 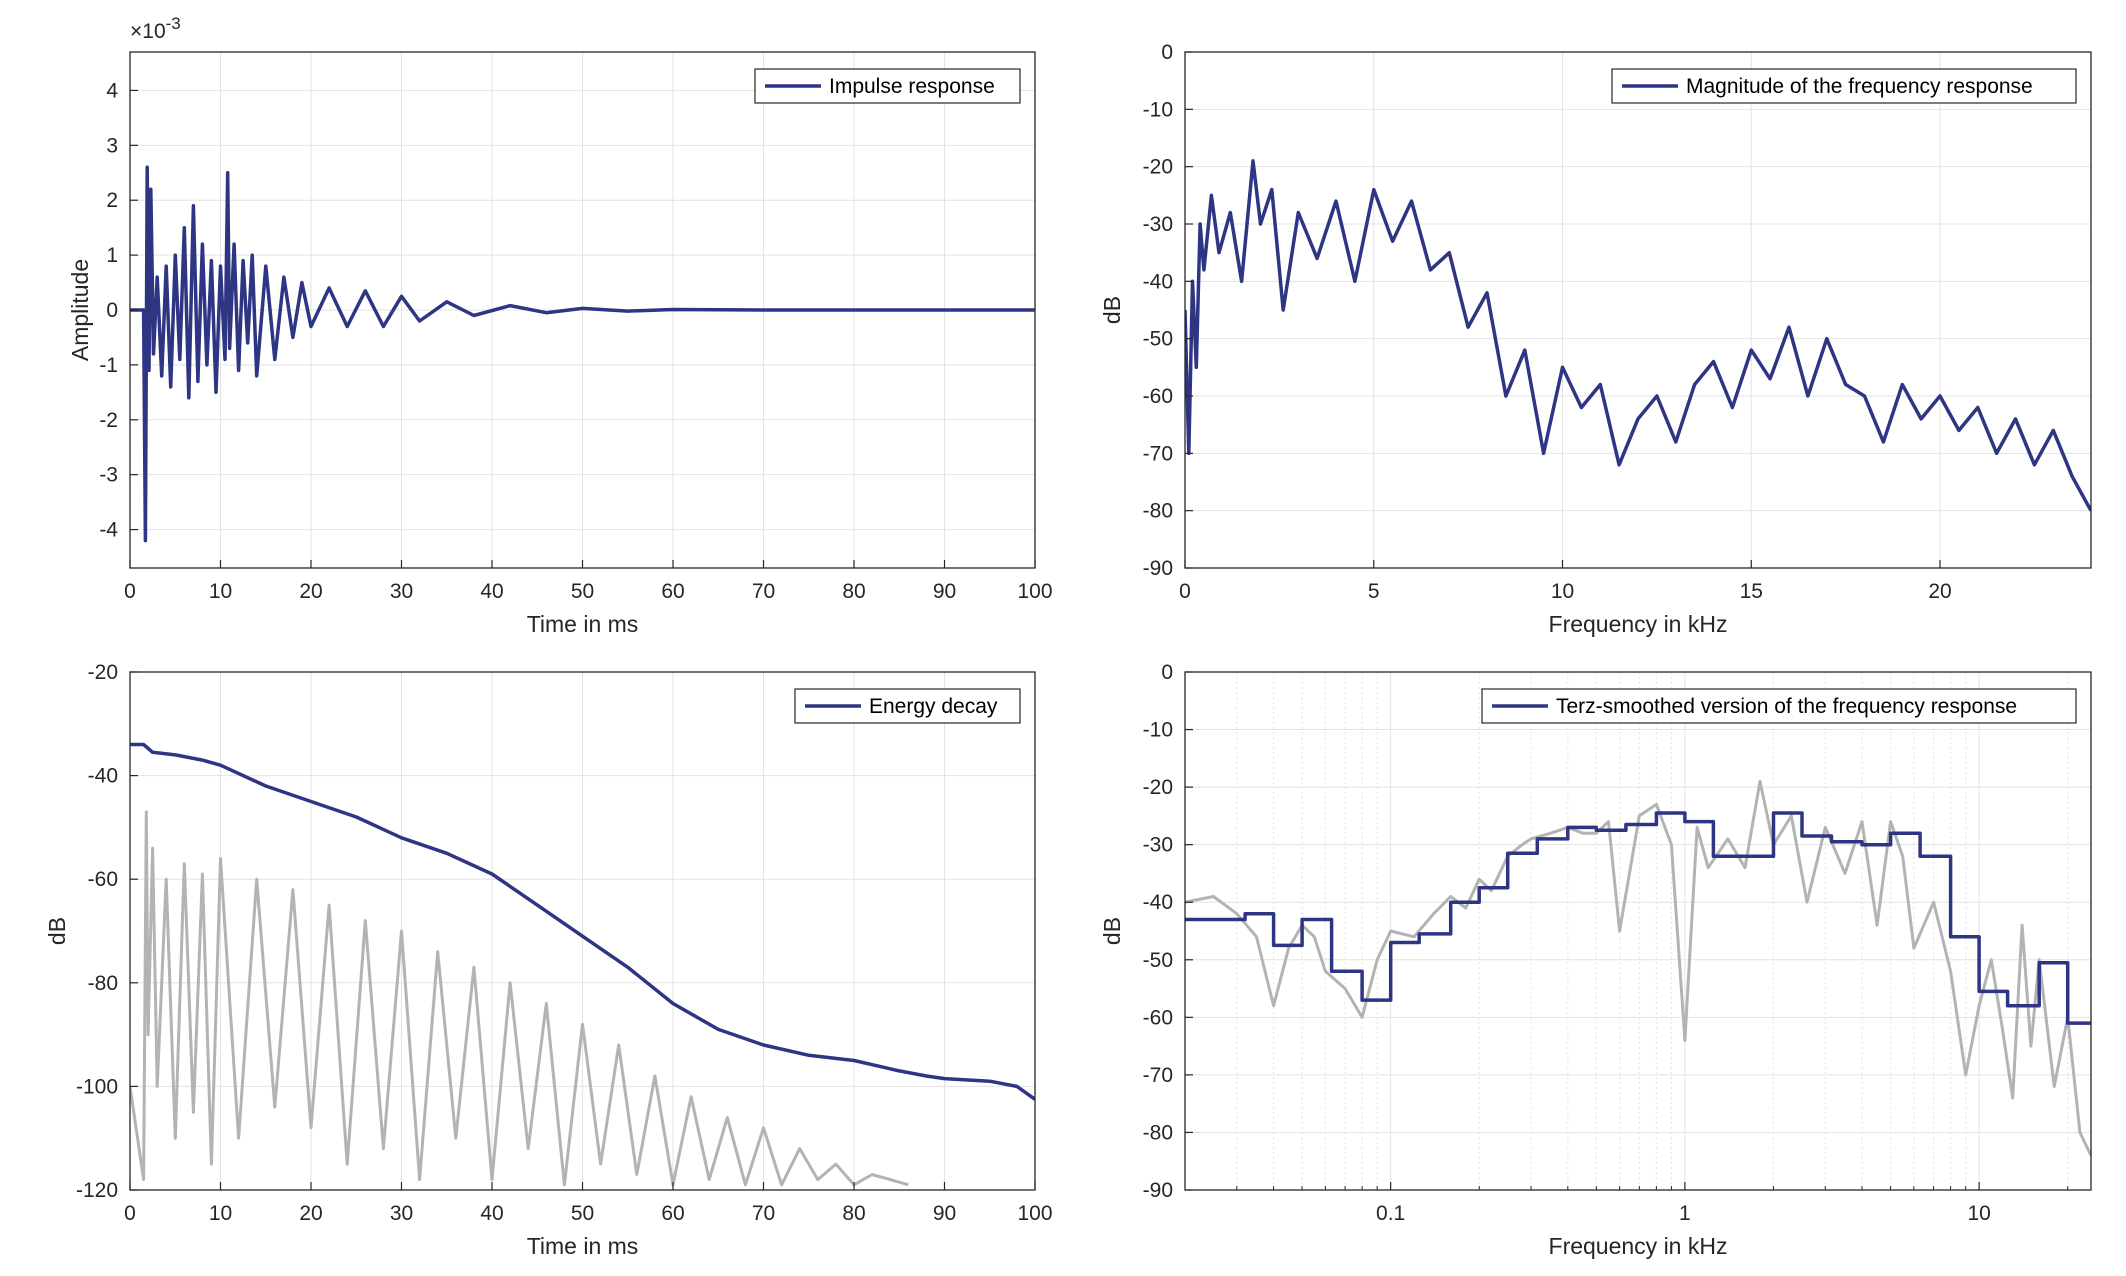 What do you see at coordinates (112, 145) in the screenshot?
I see `y-tick-label: 3` at bounding box center [112, 145].